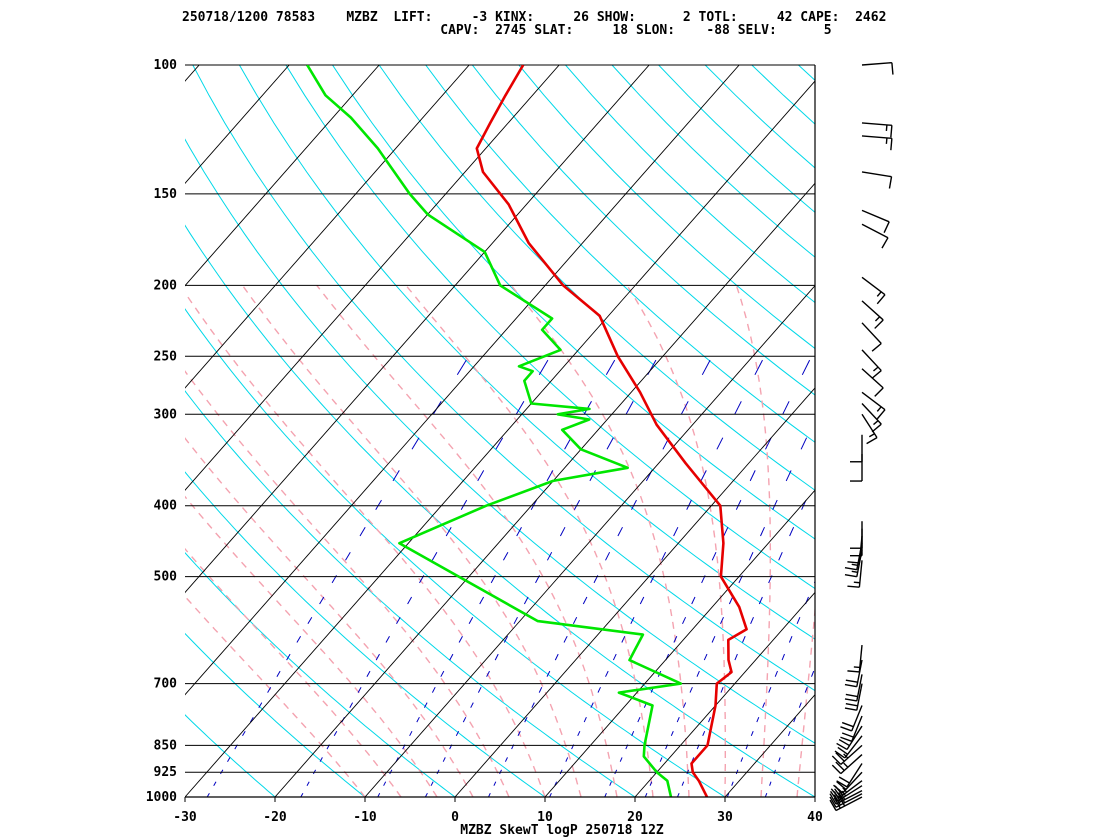  Describe the element at coordinates (165, 772) in the screenshot. I see `pressure-tick-label: 925` at that location.